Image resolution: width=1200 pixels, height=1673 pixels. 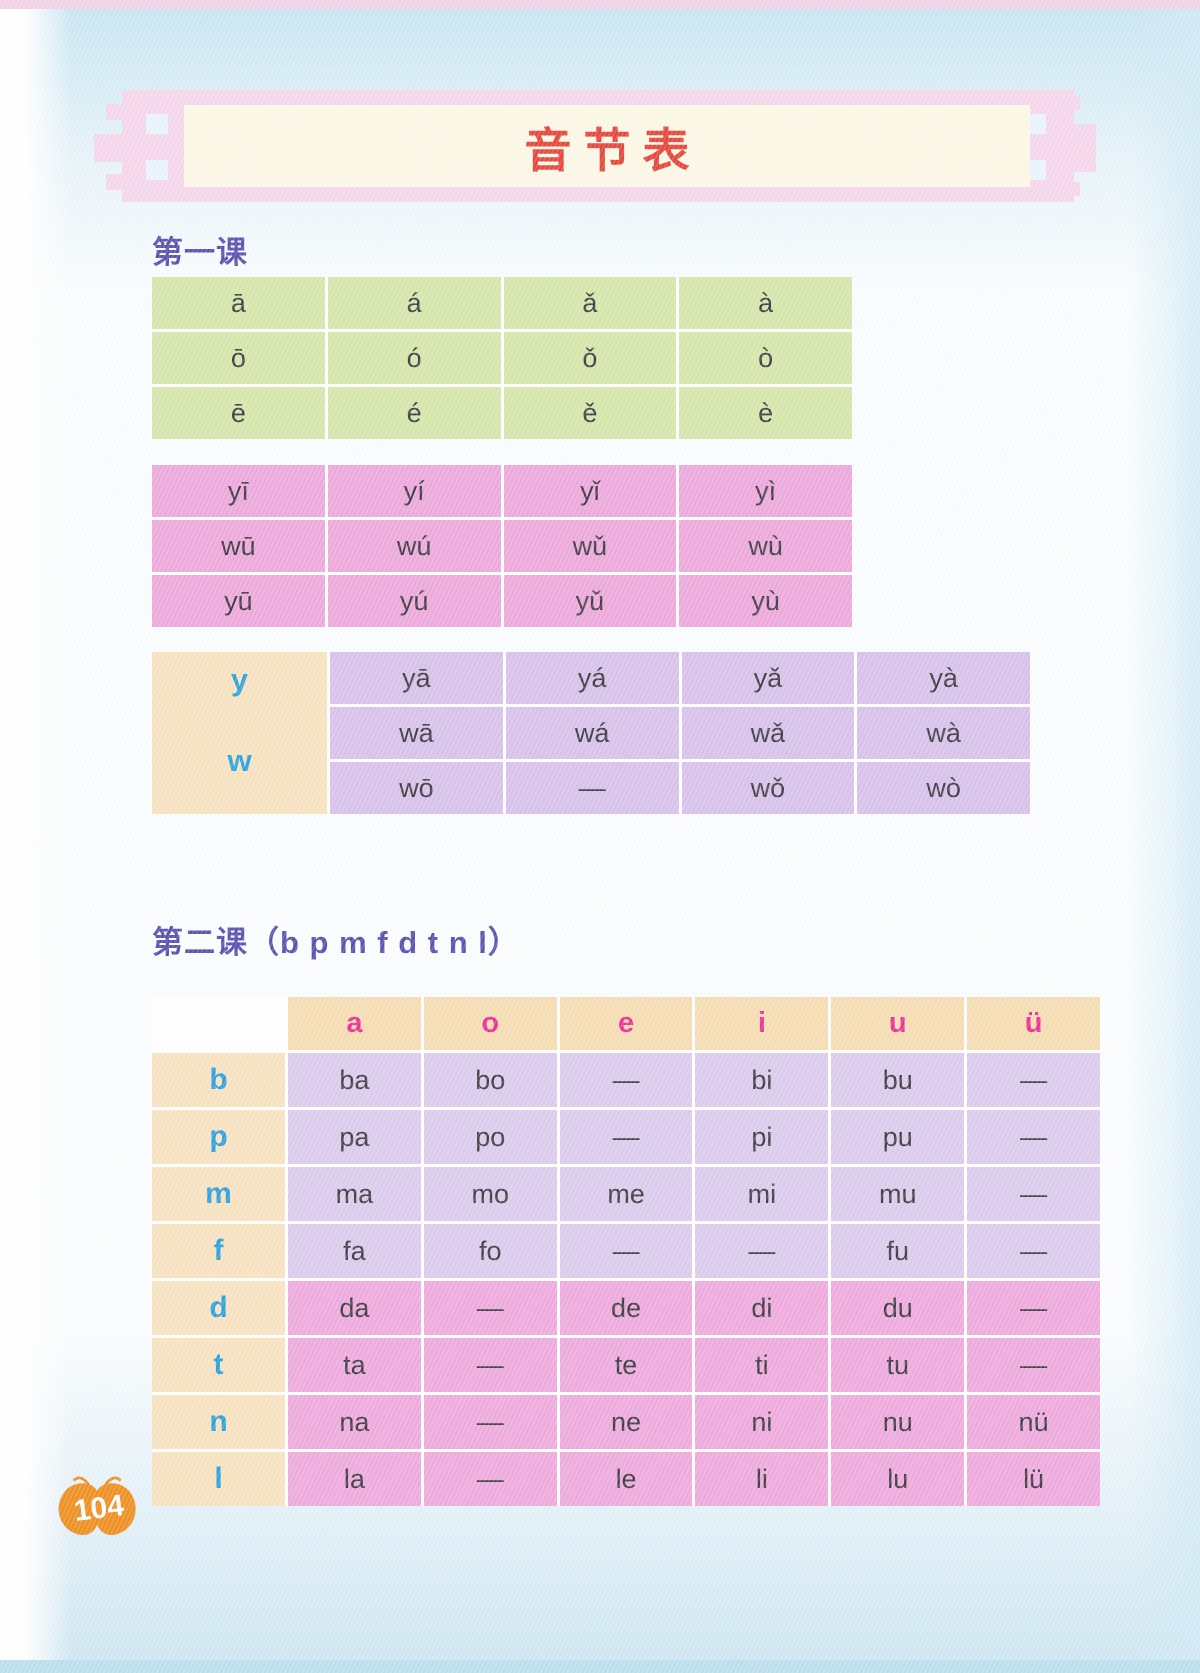 I want to click on syllable-cell: yá, so click(x=592, y=678).